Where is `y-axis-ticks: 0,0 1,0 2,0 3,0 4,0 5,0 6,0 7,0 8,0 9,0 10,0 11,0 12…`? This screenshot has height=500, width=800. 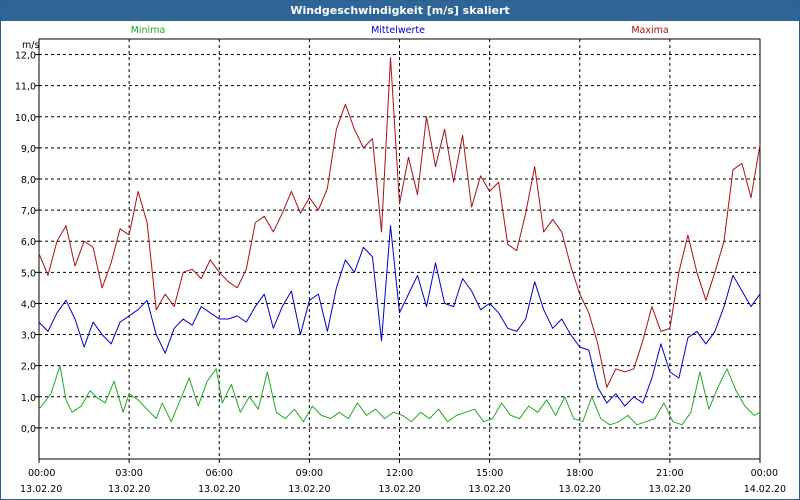
y-axis-ticks: 0,0 1,0 2,0 3,0 4,0 5,0 6,0 7,0 8,0 9,0 10,0 11,0 12… is located at coordinates (27, 243).